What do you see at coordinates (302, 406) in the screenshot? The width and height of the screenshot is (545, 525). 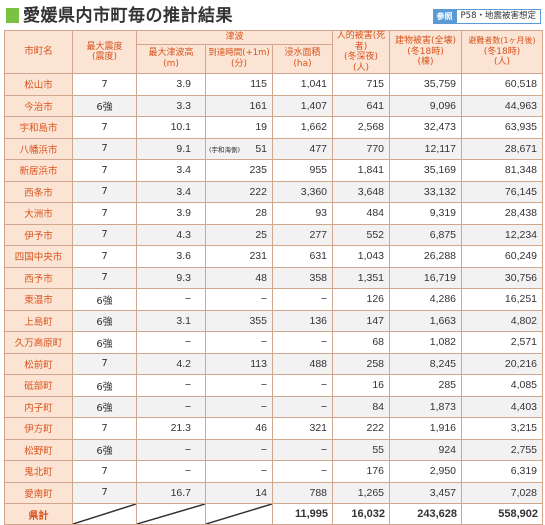 I see `cell-flood-area: −` at bounding box center [302, 406].